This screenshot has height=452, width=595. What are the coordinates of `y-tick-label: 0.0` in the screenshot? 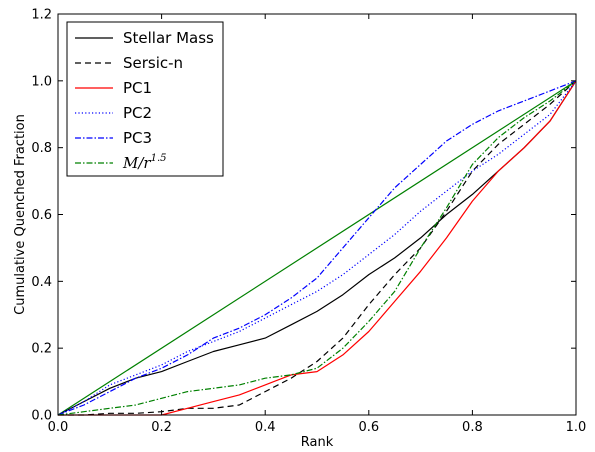 It's located at (41, 416).